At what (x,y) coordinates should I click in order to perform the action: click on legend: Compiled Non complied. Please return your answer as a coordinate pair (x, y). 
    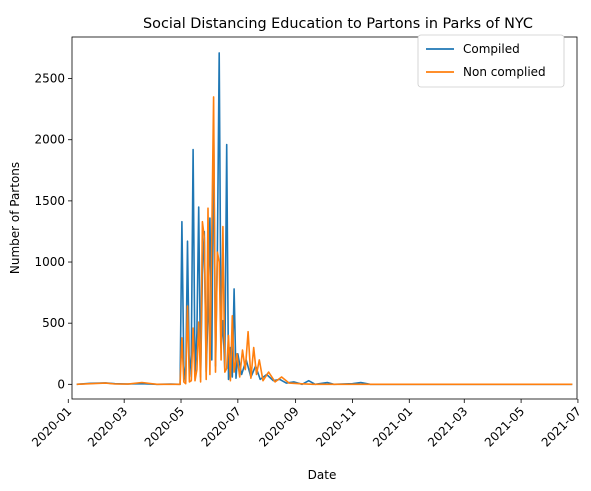
    Looking at the image, I should click on (491, 61).